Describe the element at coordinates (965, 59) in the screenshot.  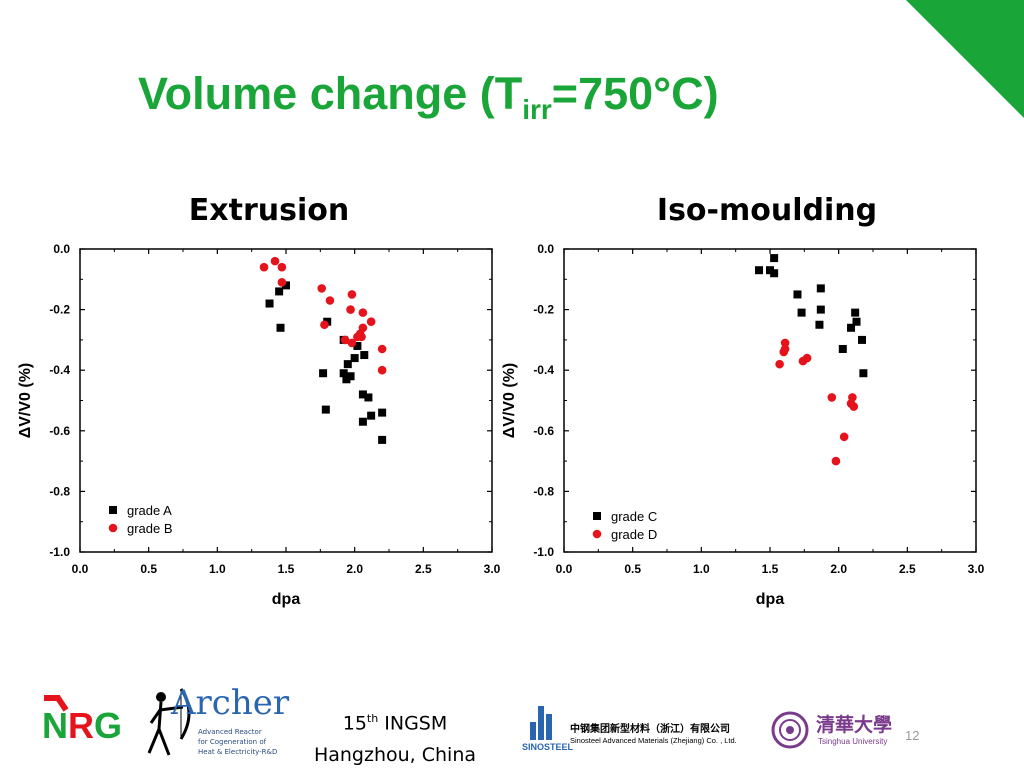
I see `corner-accent-triangle` at that location.